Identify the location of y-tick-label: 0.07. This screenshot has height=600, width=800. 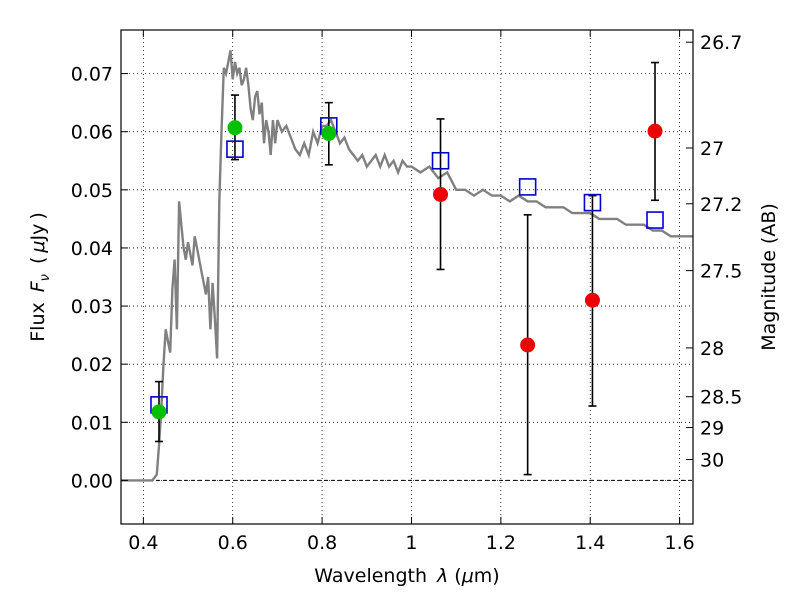
(92, 75).